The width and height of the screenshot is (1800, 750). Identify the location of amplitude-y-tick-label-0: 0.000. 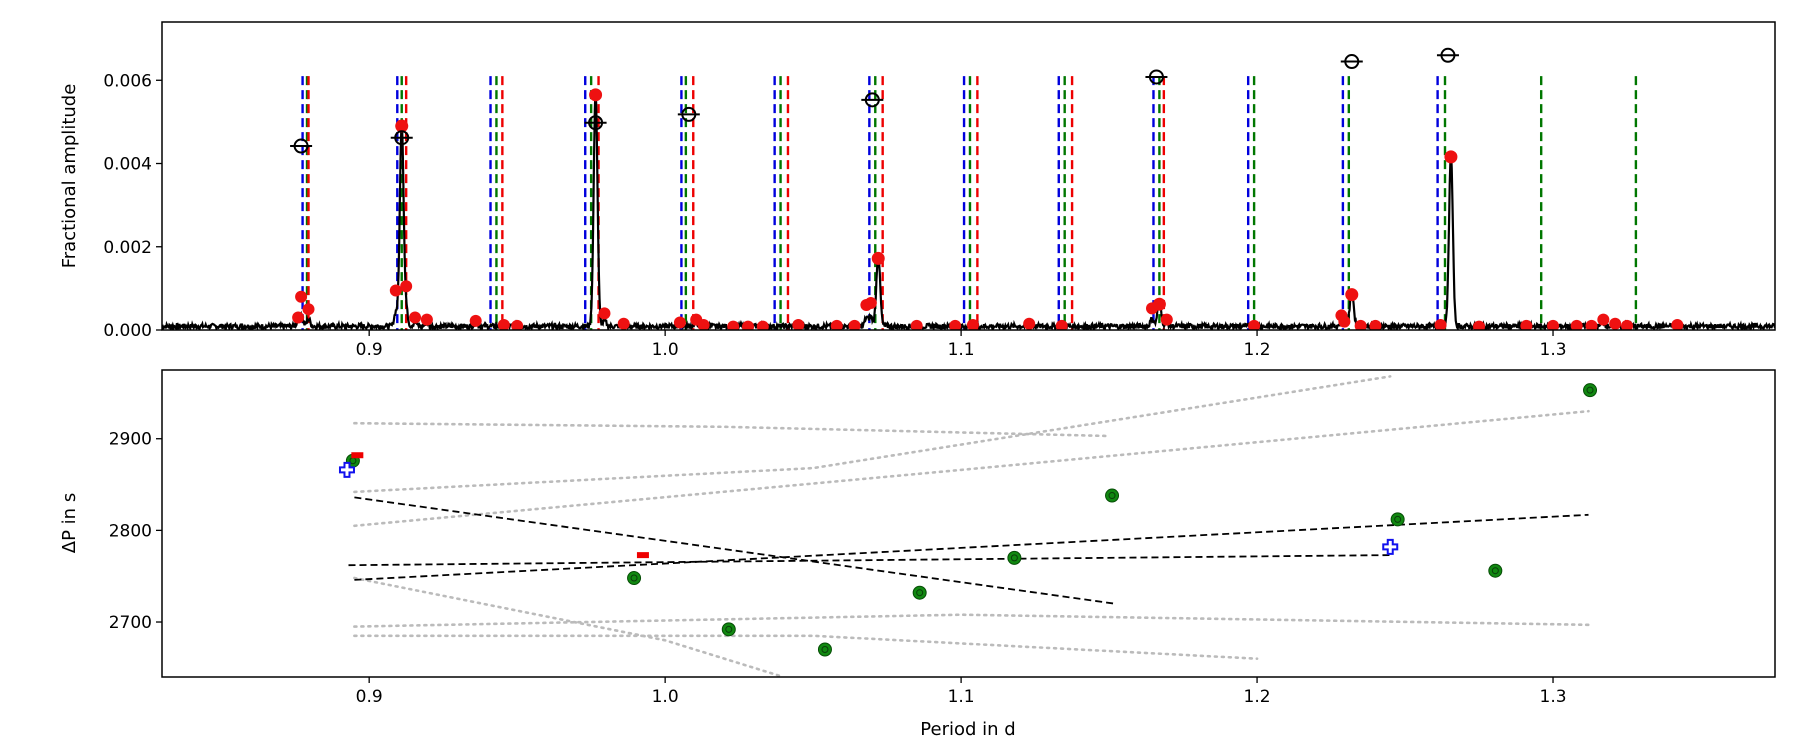
(127, 331).